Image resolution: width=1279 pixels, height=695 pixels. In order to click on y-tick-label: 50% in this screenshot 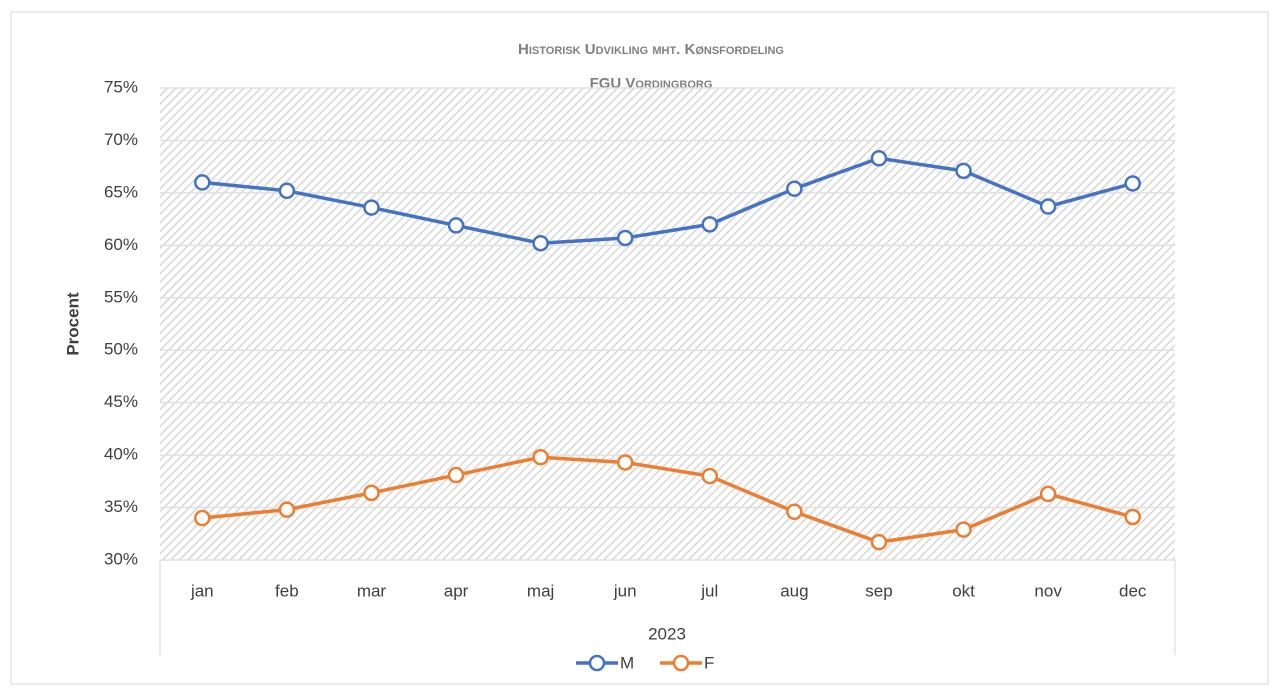, I will do `click(121, 349)`.